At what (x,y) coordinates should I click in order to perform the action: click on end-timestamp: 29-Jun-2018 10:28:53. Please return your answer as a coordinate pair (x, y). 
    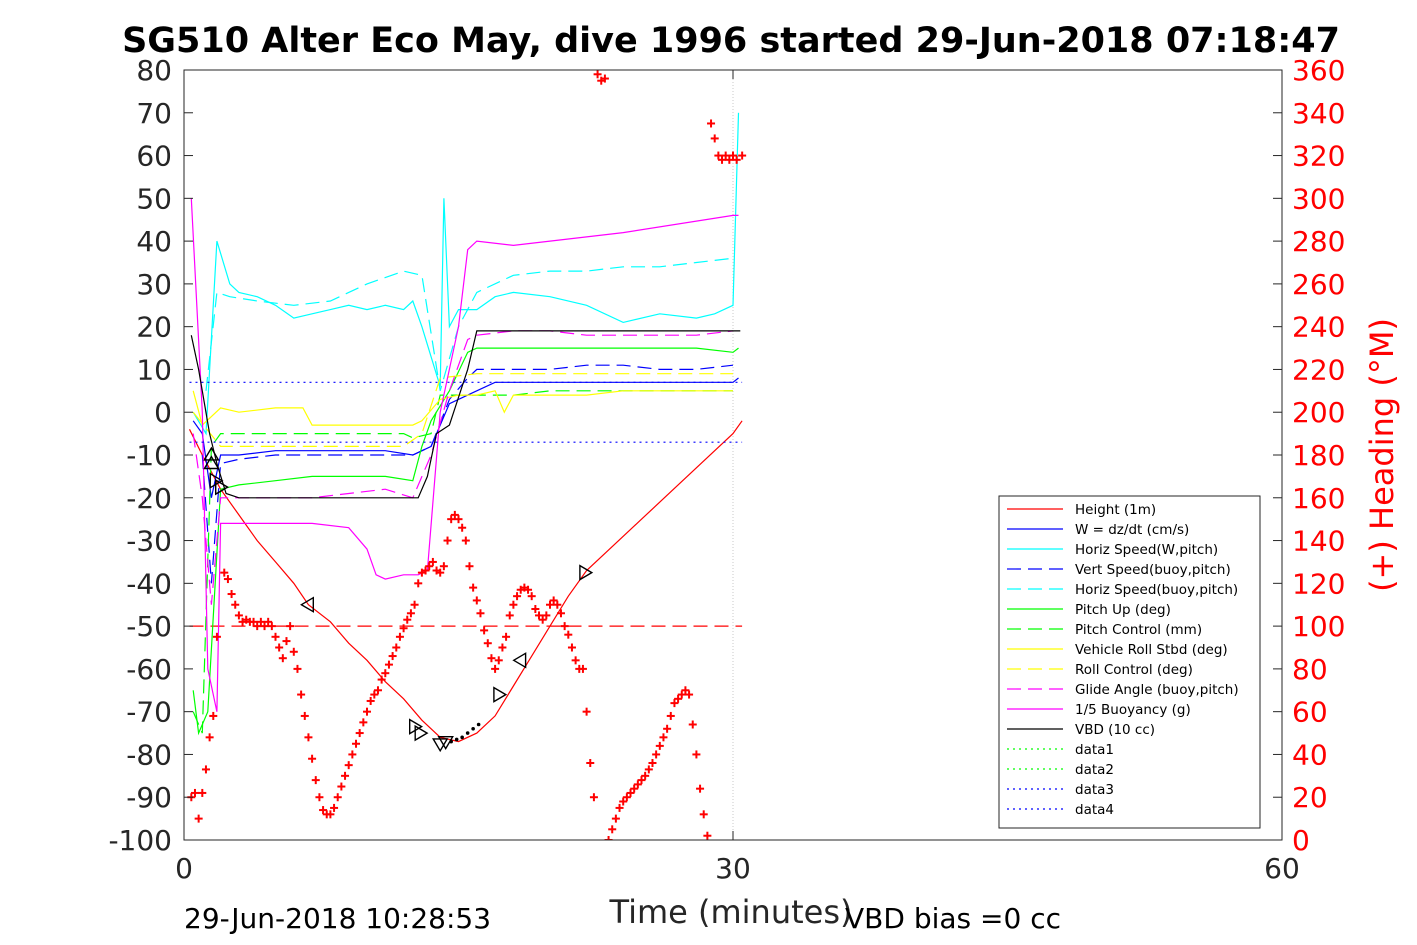
    Looking at the image, I should click on (337, 918).